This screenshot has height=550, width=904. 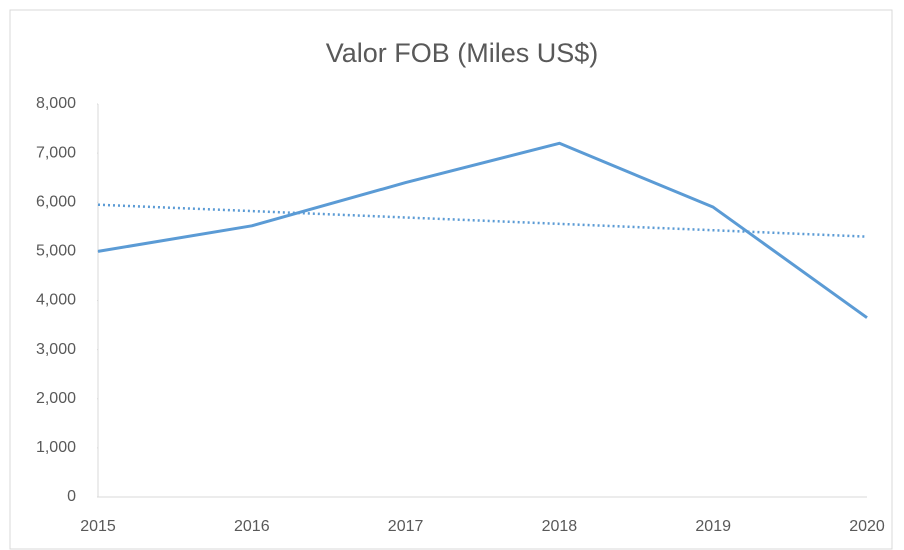 What do you see at coordinates (56, 251) in the screenshot?
I see `y-tick-label: 5,000` at bounding box center [56, 251].